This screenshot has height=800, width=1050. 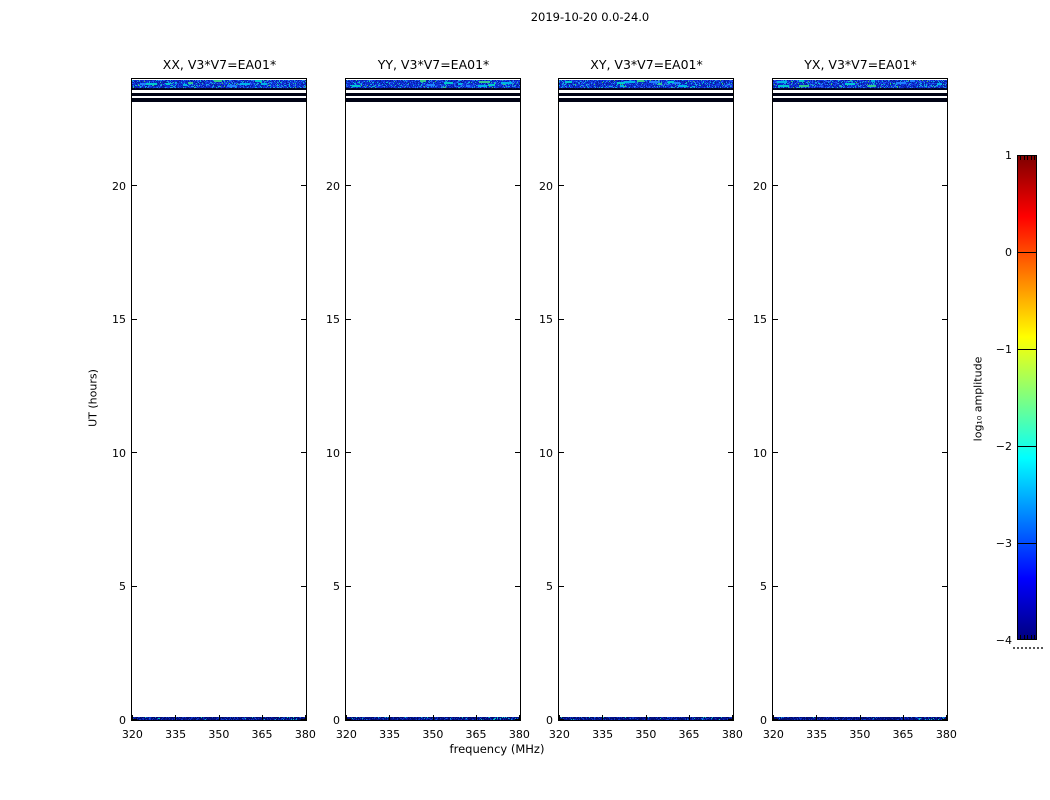 What do you see at coordinates (1027, 397) in the screenshot?
I see `colorbar` at bounding box center [1027, 397].